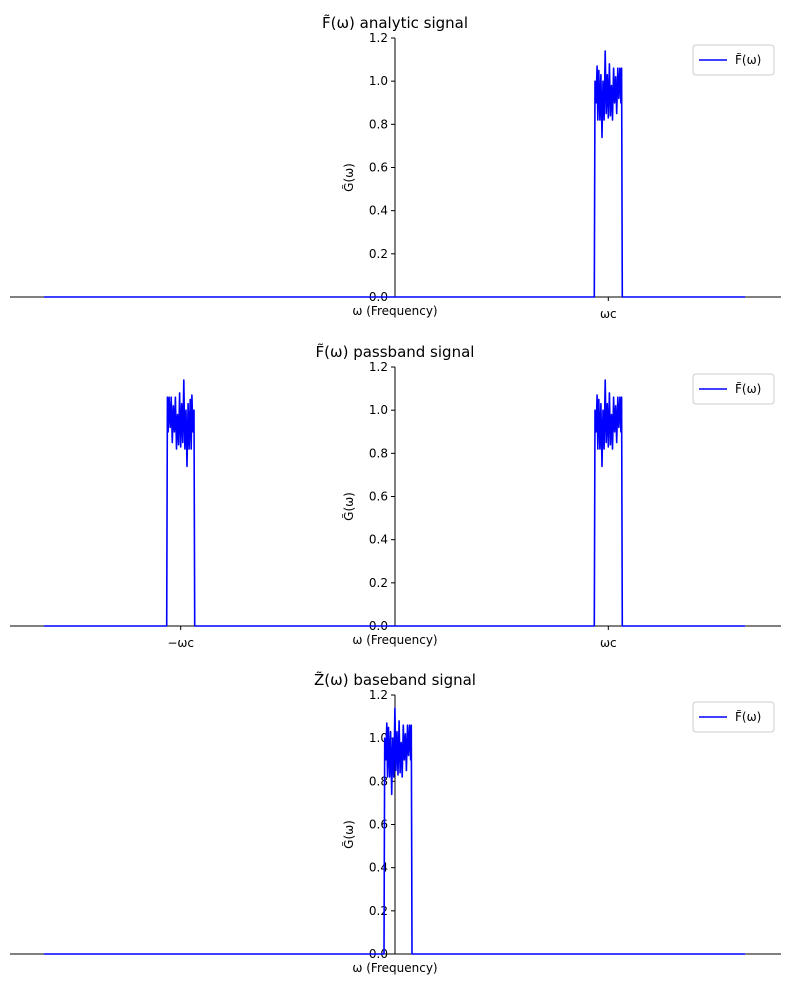 The width and height of the screenshot is (790, 987). What do you see at coordinates (395, 679) in the screenshot?
I see `chart-title: Z̃(ω) baseband signal` at bounding box center [395, 679].